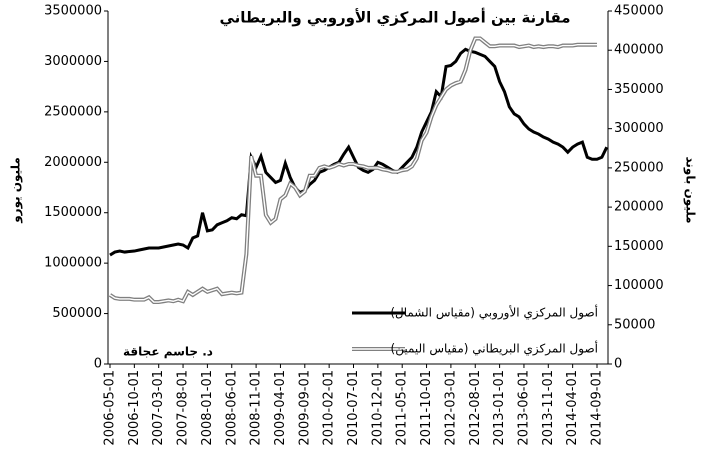 This screenshot has width=720, height=470. What do you see at coordinates (548, 408) in the screenshot?
I see `x-tick-label: 2013-11-01` at bounding box center [548, 408].